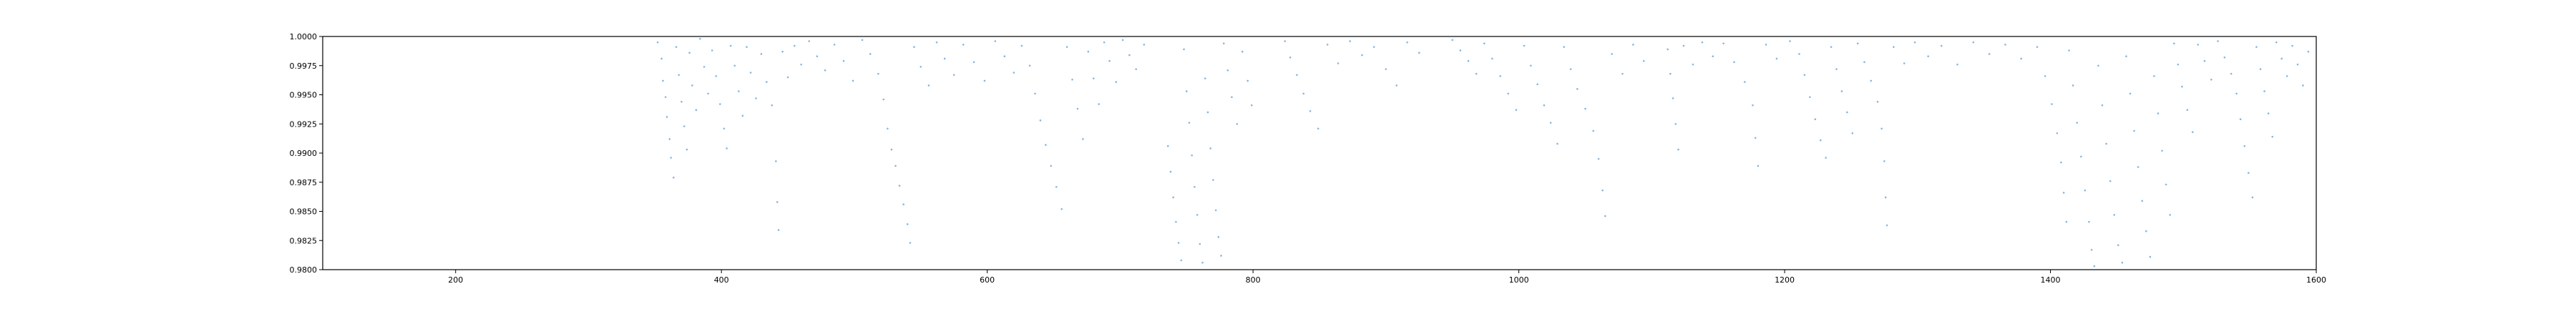  I want to click on y-tick-label: 0.9800, so click(304, 270).